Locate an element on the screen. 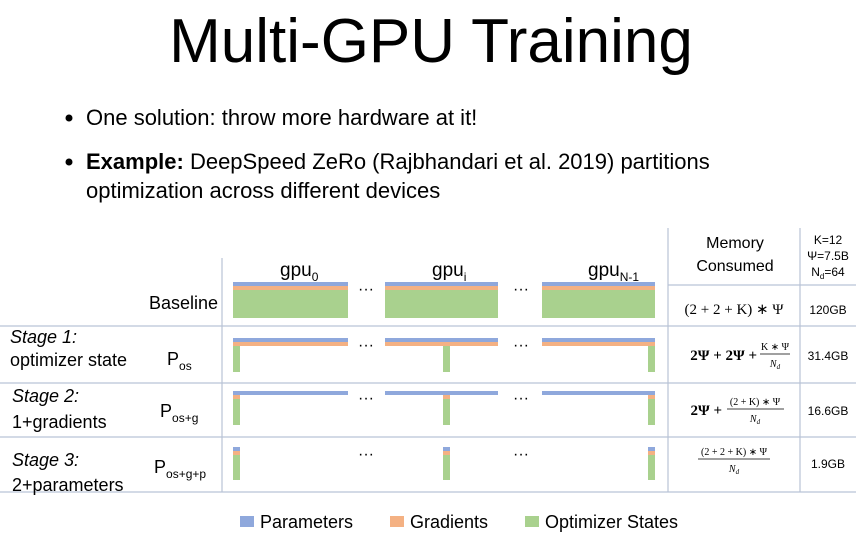 Image resolution: width=862 pixels, height=547 pixels. bullet-cont: optimization across different devices is located at coordinates (263, 190).